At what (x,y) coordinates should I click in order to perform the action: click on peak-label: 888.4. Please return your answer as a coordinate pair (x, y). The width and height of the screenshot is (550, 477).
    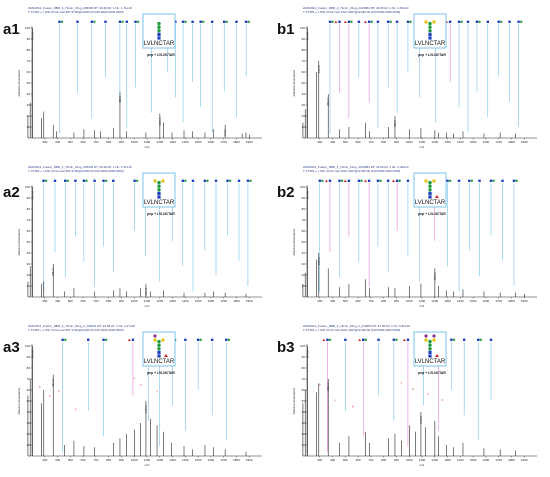
    Looking at the image, I should click on (120, 98).